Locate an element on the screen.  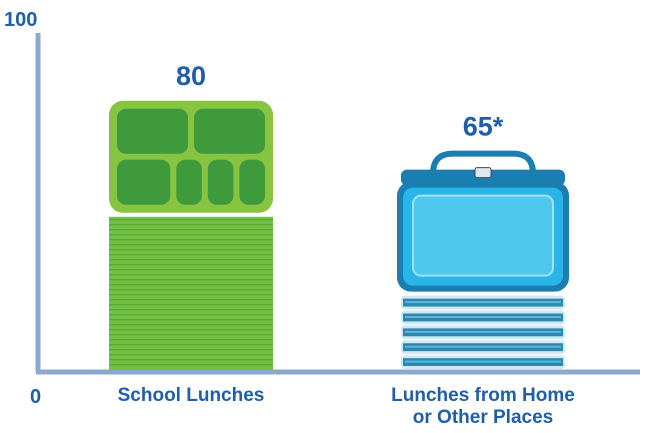
value-labels-group: 80 65* is located at coordinates (340, 101).